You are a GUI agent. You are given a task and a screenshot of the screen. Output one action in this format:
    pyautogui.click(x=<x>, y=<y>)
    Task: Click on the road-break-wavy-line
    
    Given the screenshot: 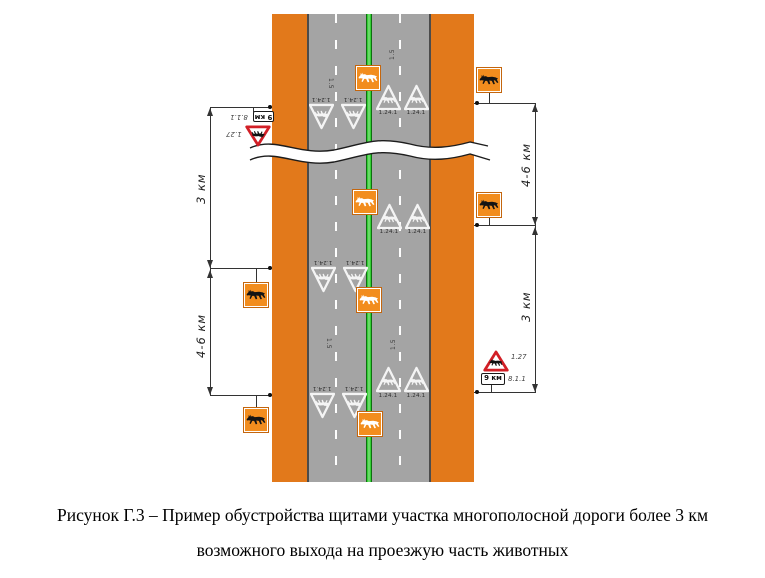 What is the action you would take?
    pyautogui.click(x=369, y=151)
    